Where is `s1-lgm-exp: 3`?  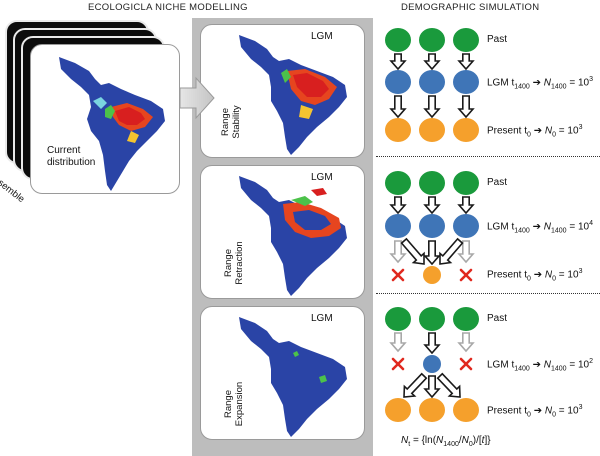
s1-lgm-exp: 3 is located at coordinates (591, 79).